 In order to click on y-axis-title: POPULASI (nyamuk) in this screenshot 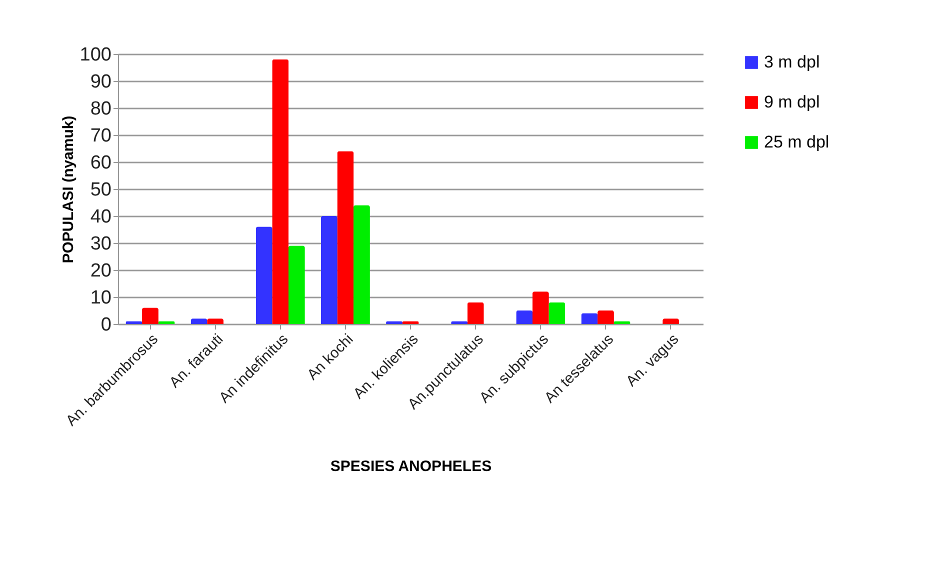, I will do `click(68, 190)`.